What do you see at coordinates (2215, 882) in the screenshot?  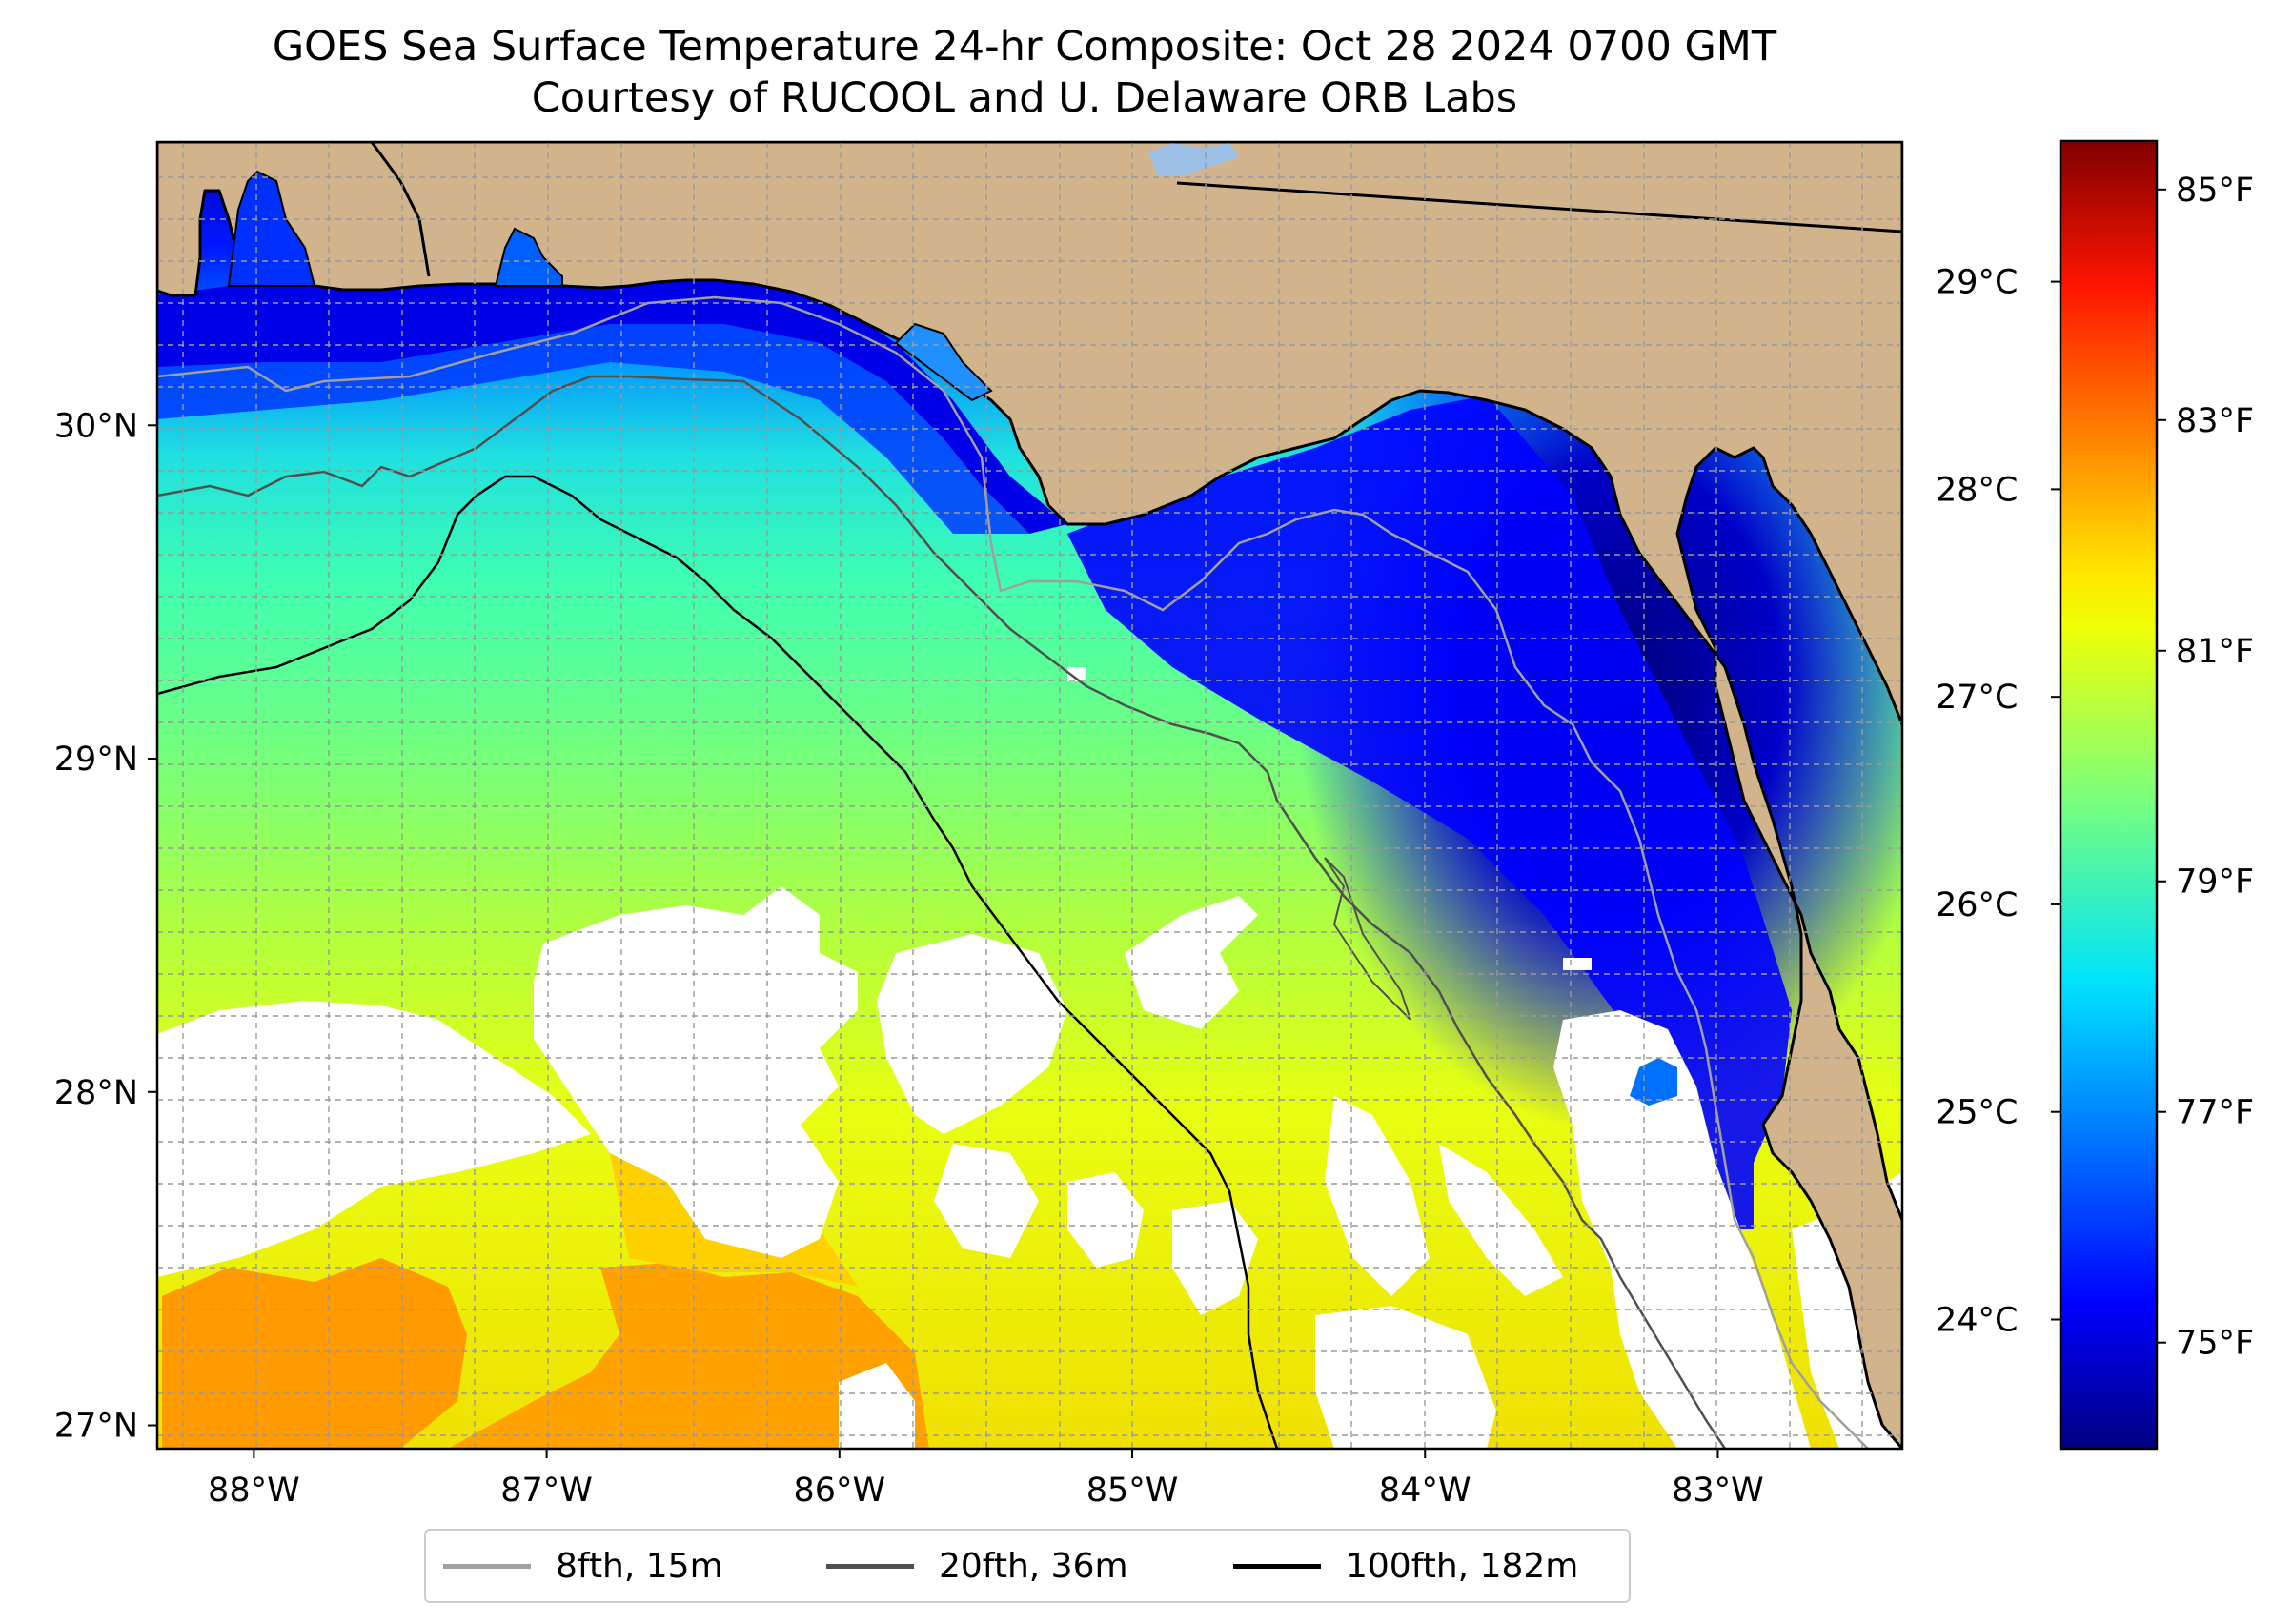 I see `fahrenheit-tick-label: 79°F` at bounding box center [2215, 882].